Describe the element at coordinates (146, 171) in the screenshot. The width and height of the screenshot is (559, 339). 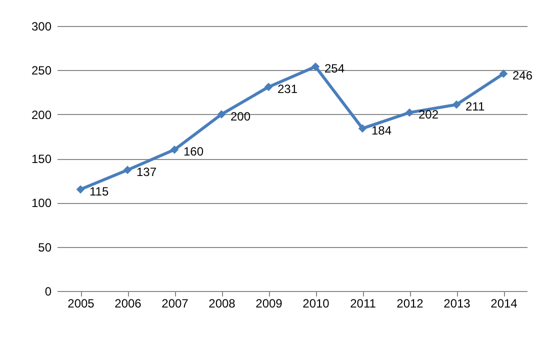
I see `data-label: 137` at that location.